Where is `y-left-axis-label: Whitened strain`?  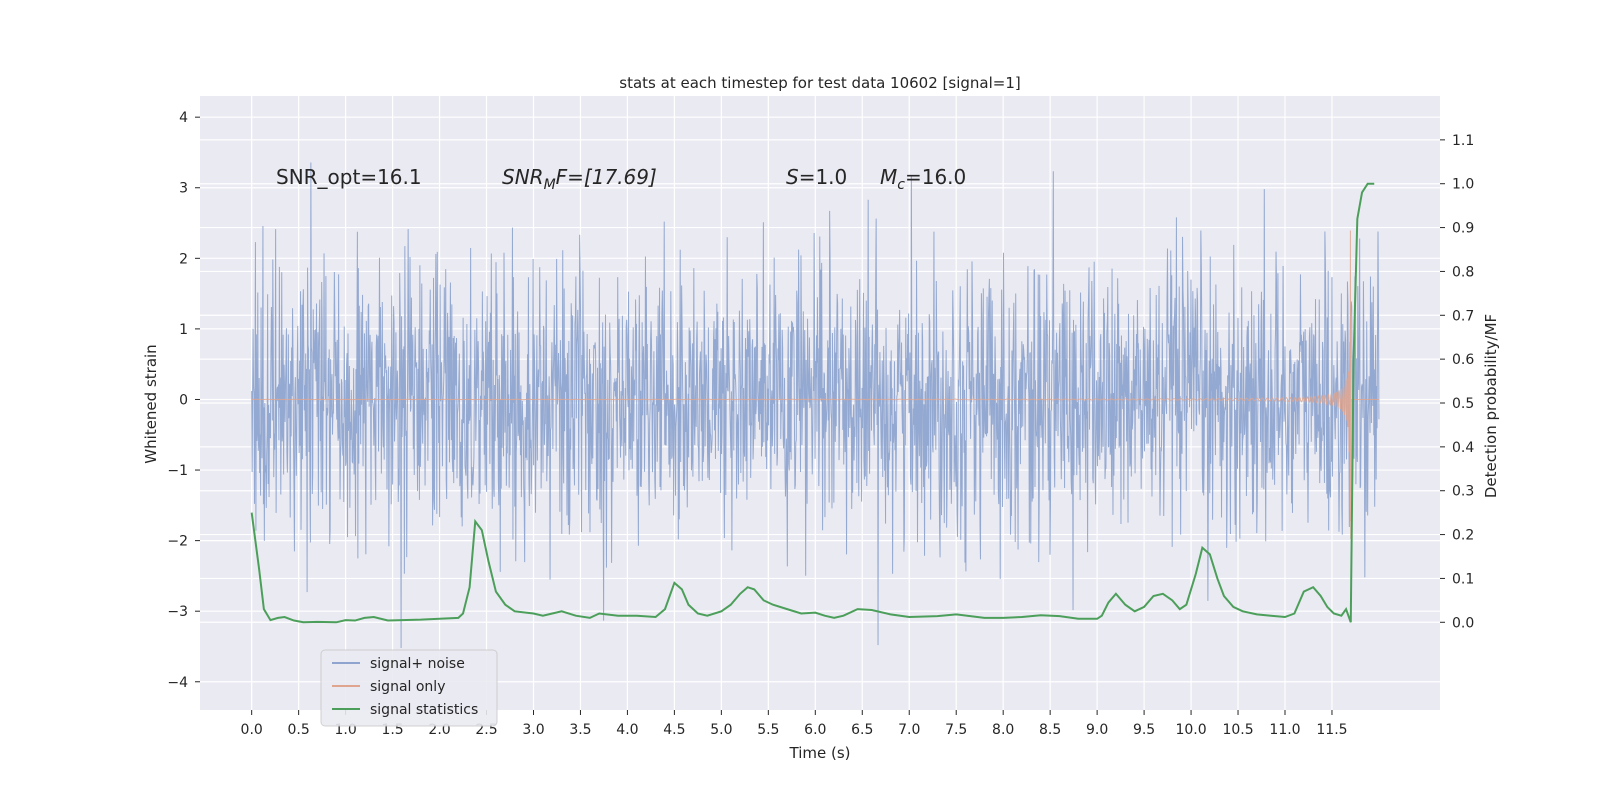
y-left-axis-label: Whitened strain is located at coordinates (151, 403).